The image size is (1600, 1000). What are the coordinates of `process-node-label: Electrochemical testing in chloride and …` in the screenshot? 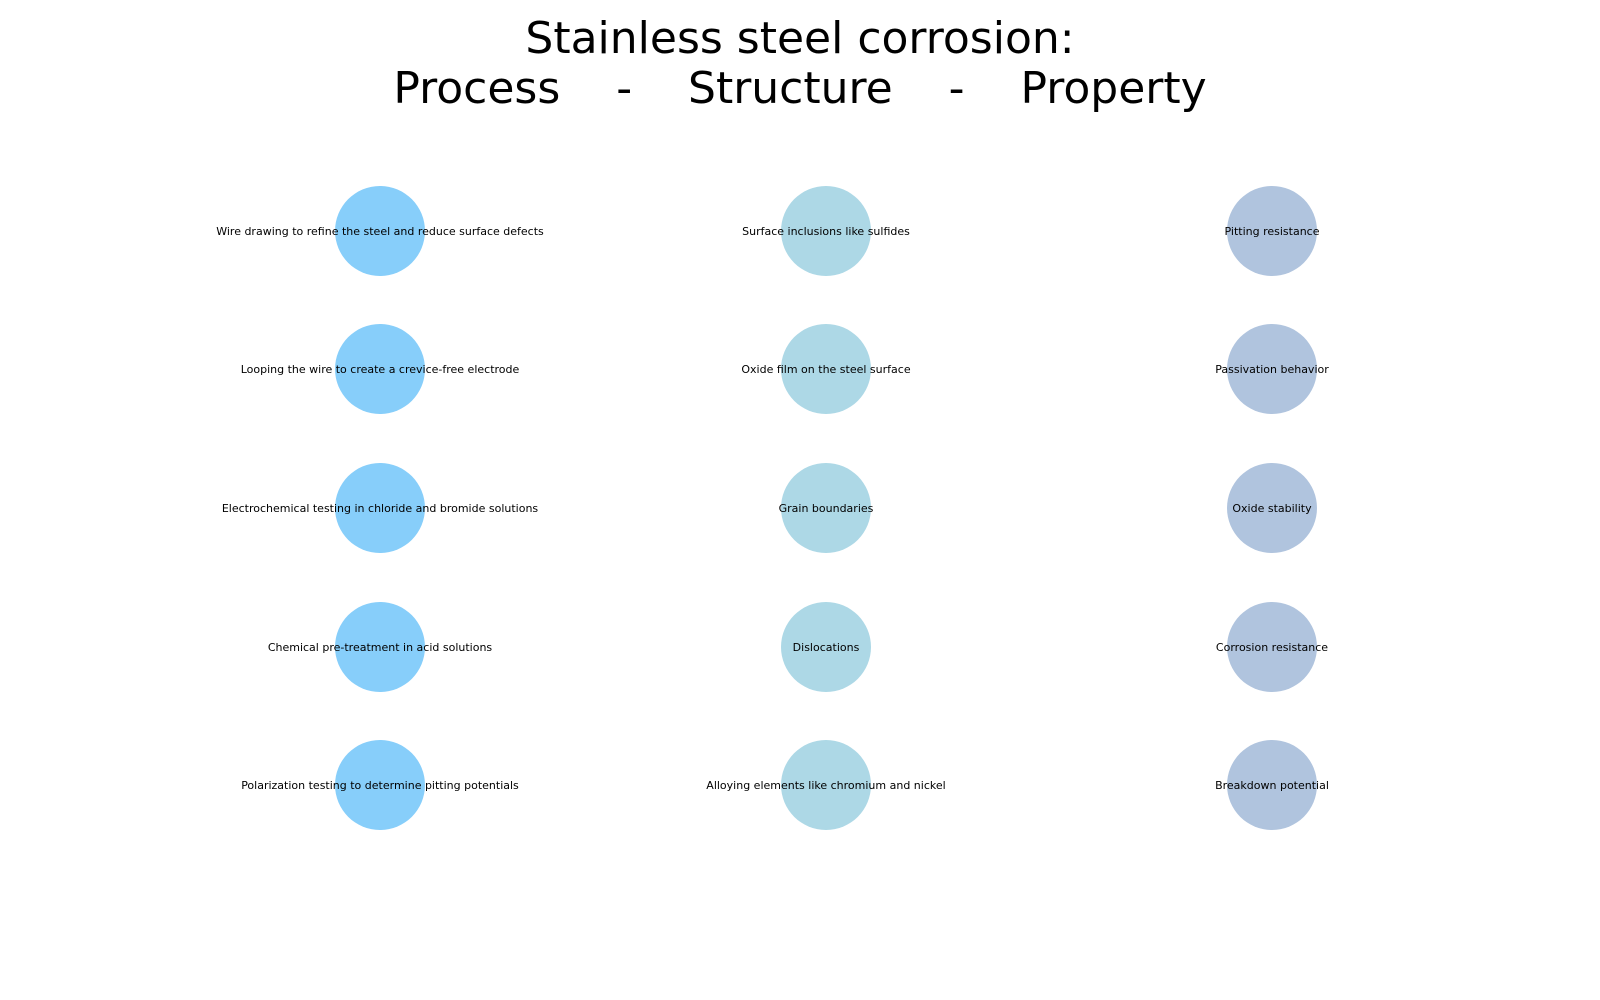 It's located at (380, 508).